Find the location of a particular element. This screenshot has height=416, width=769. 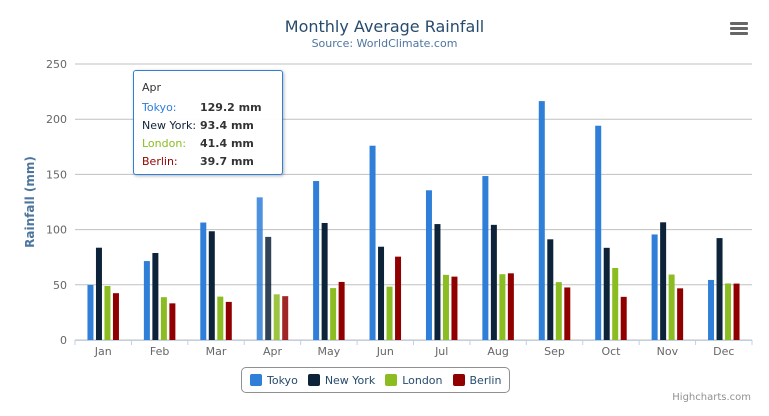

y-axis-title: Rainfall (mm) is located at coordinates (30, 202).